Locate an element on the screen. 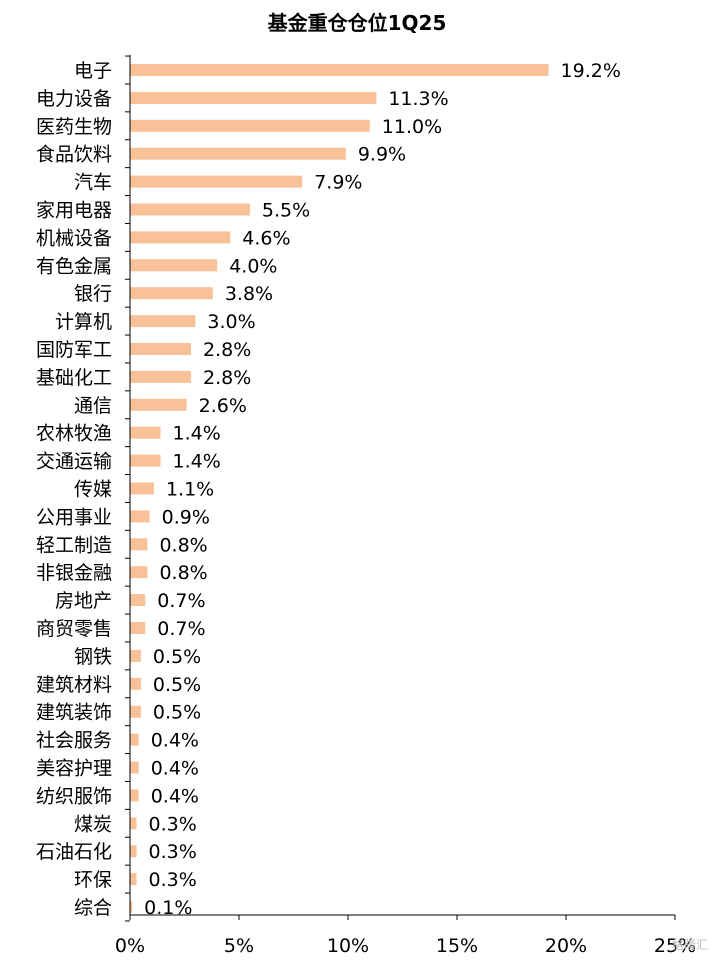  category-label: 电力设备 is located at coordinates (74, 99).